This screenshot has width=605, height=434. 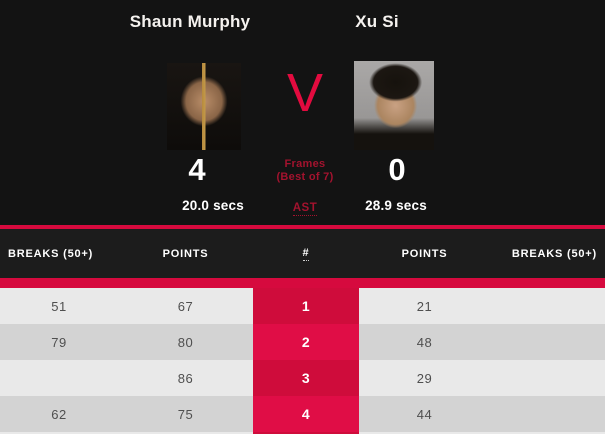 What do you see at coordinates (190, 21) in the screenshot?
I see `player-name-left: Shaun Murphy` at bounding box center [190, 21].